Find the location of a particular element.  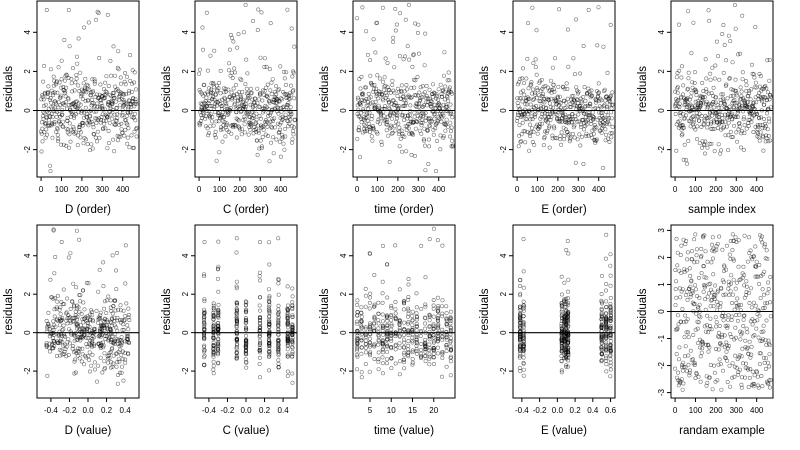

y-axis-label: residuals is located at coordinates (485, 311).